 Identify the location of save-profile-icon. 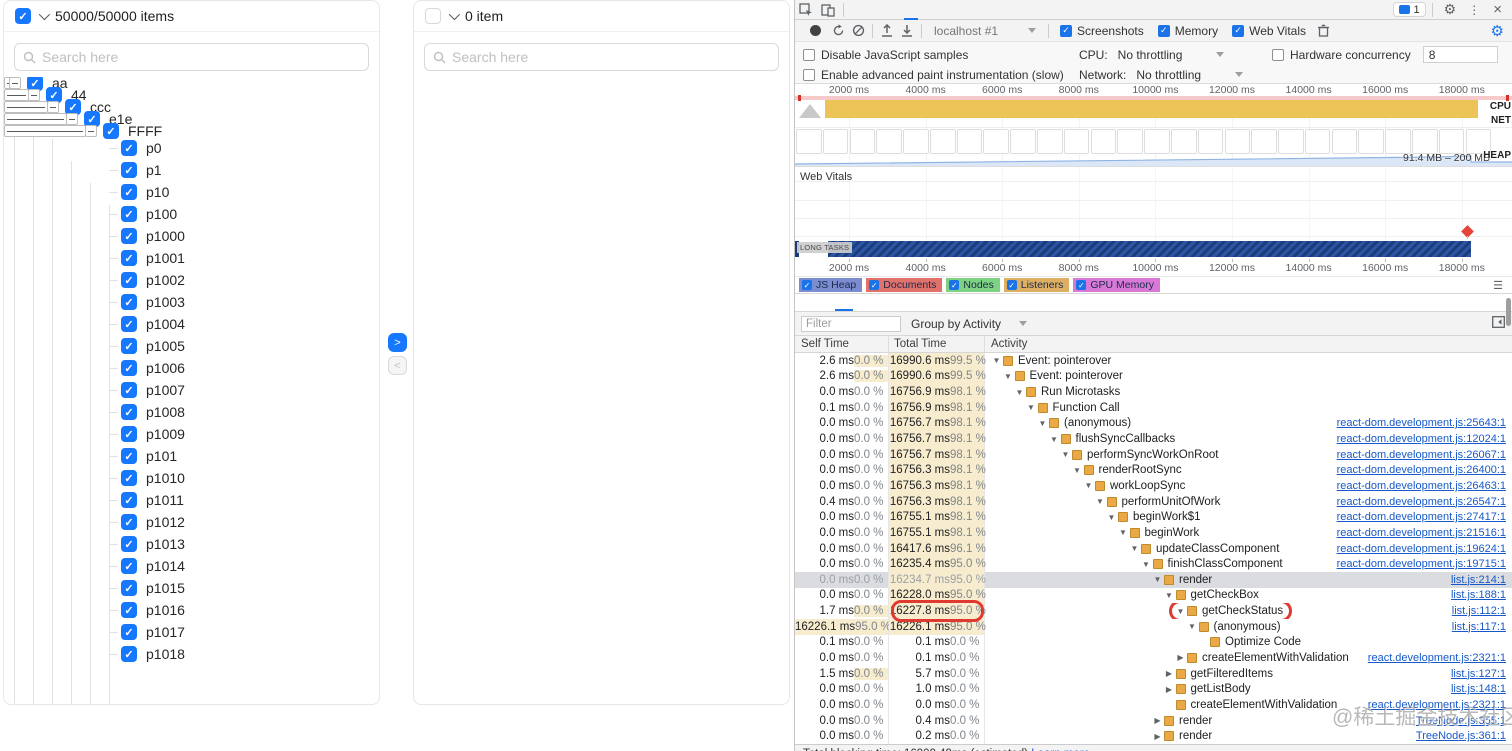
(907, 31).